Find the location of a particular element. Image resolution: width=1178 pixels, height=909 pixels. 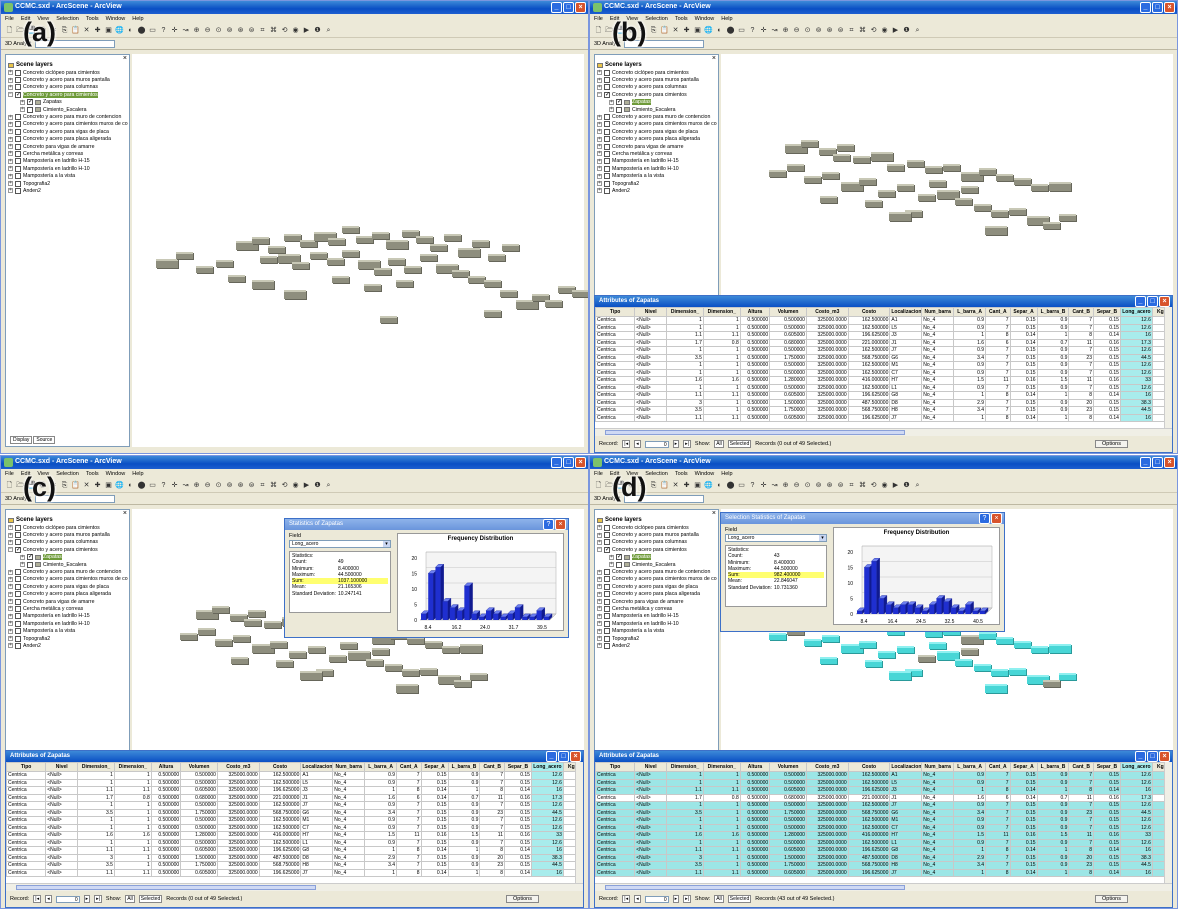

show-selected-button: Selected is located at coordinates (739, 899).